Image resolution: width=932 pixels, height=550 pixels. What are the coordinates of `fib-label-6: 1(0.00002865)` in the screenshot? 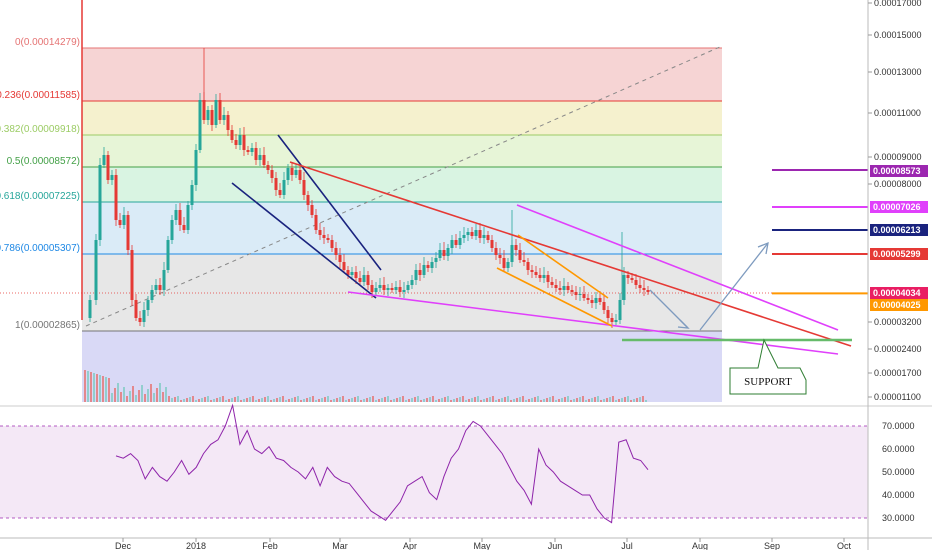 It's located at (47, 325).